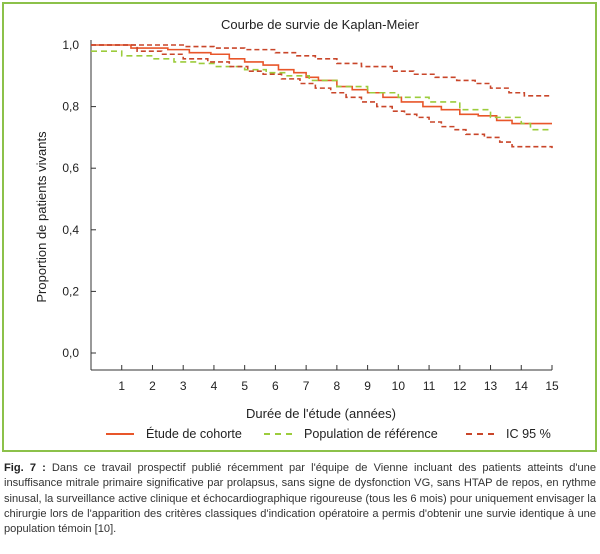 This screenshot has width=600, height=554. I want to click on y-axis-label: Proportion de patients vivants, so click(41, 217).